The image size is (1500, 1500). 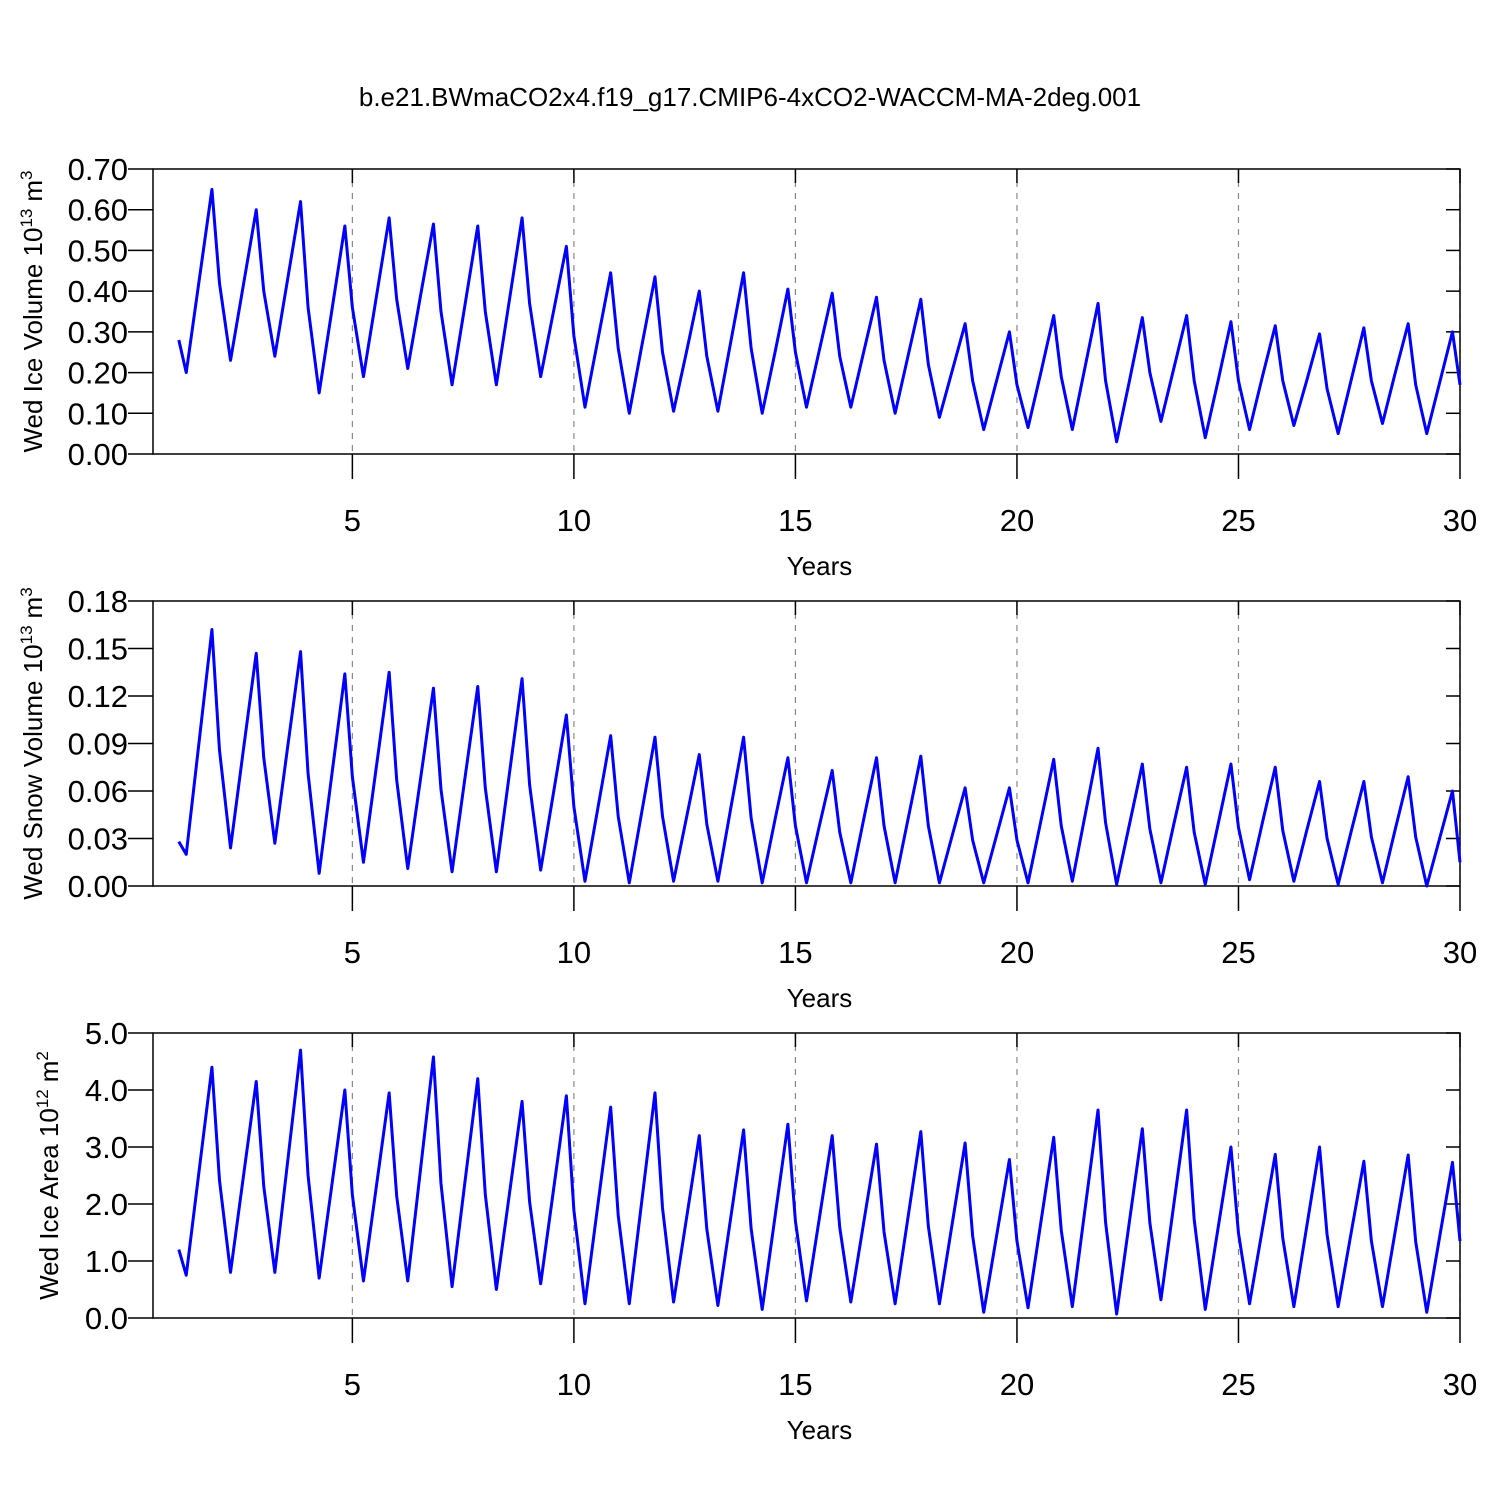 What do you see at coordinates (106, 1090) in the screenshot?
I see `y-tick-label: 4.0` at bounding box center [106, 1090].